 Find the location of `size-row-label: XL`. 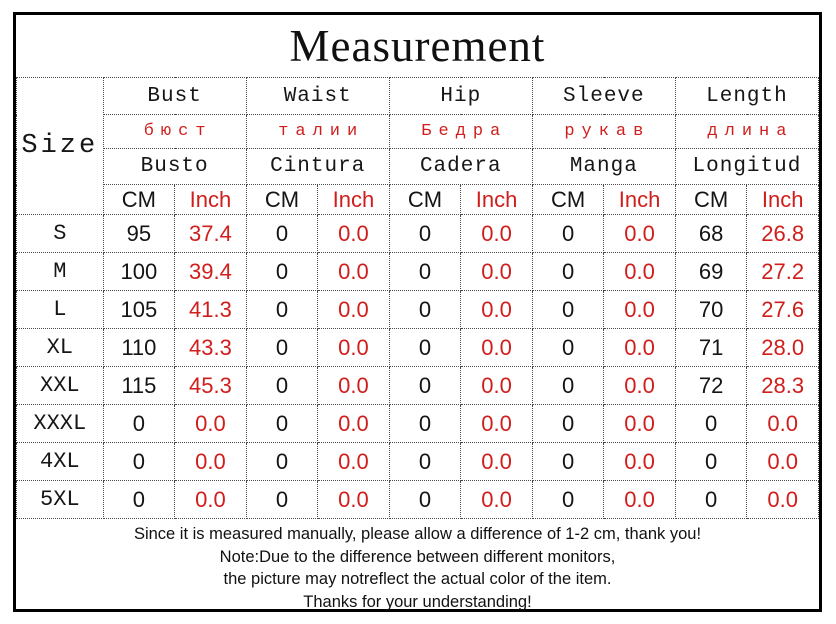

size-row-label: XL is located at coordinates (60, 347).